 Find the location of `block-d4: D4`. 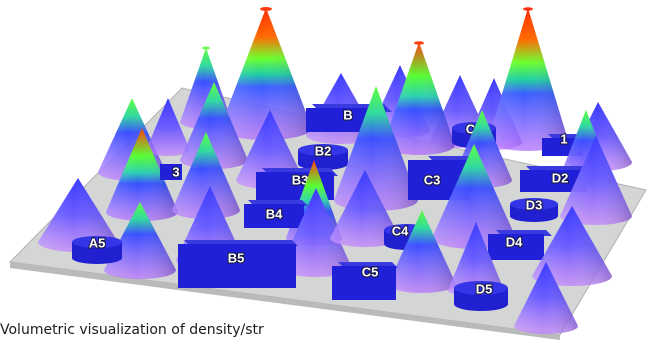

block-d4: D4 is located at coordinates (520, 245).